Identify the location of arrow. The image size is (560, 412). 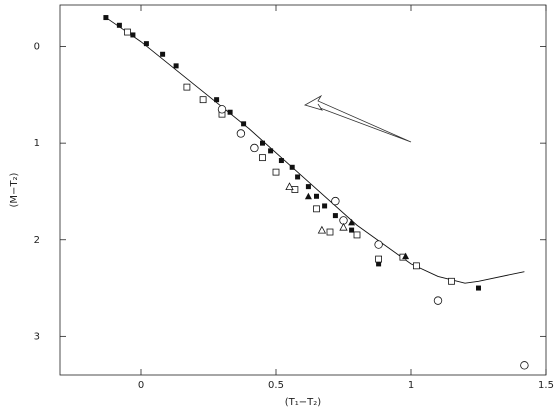
(357, 118).